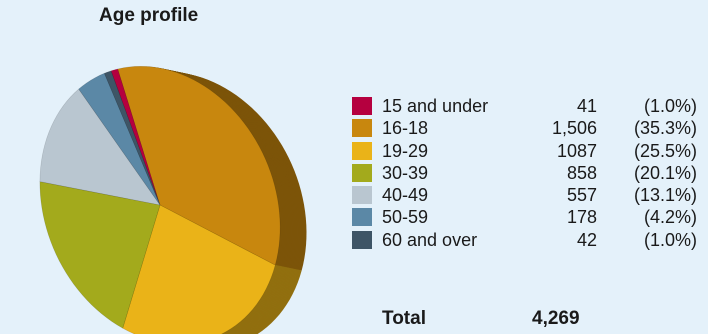  Describe the element at coordinates (405, 172) in the screenshot. I see `legend-label: 30-39` at that location.